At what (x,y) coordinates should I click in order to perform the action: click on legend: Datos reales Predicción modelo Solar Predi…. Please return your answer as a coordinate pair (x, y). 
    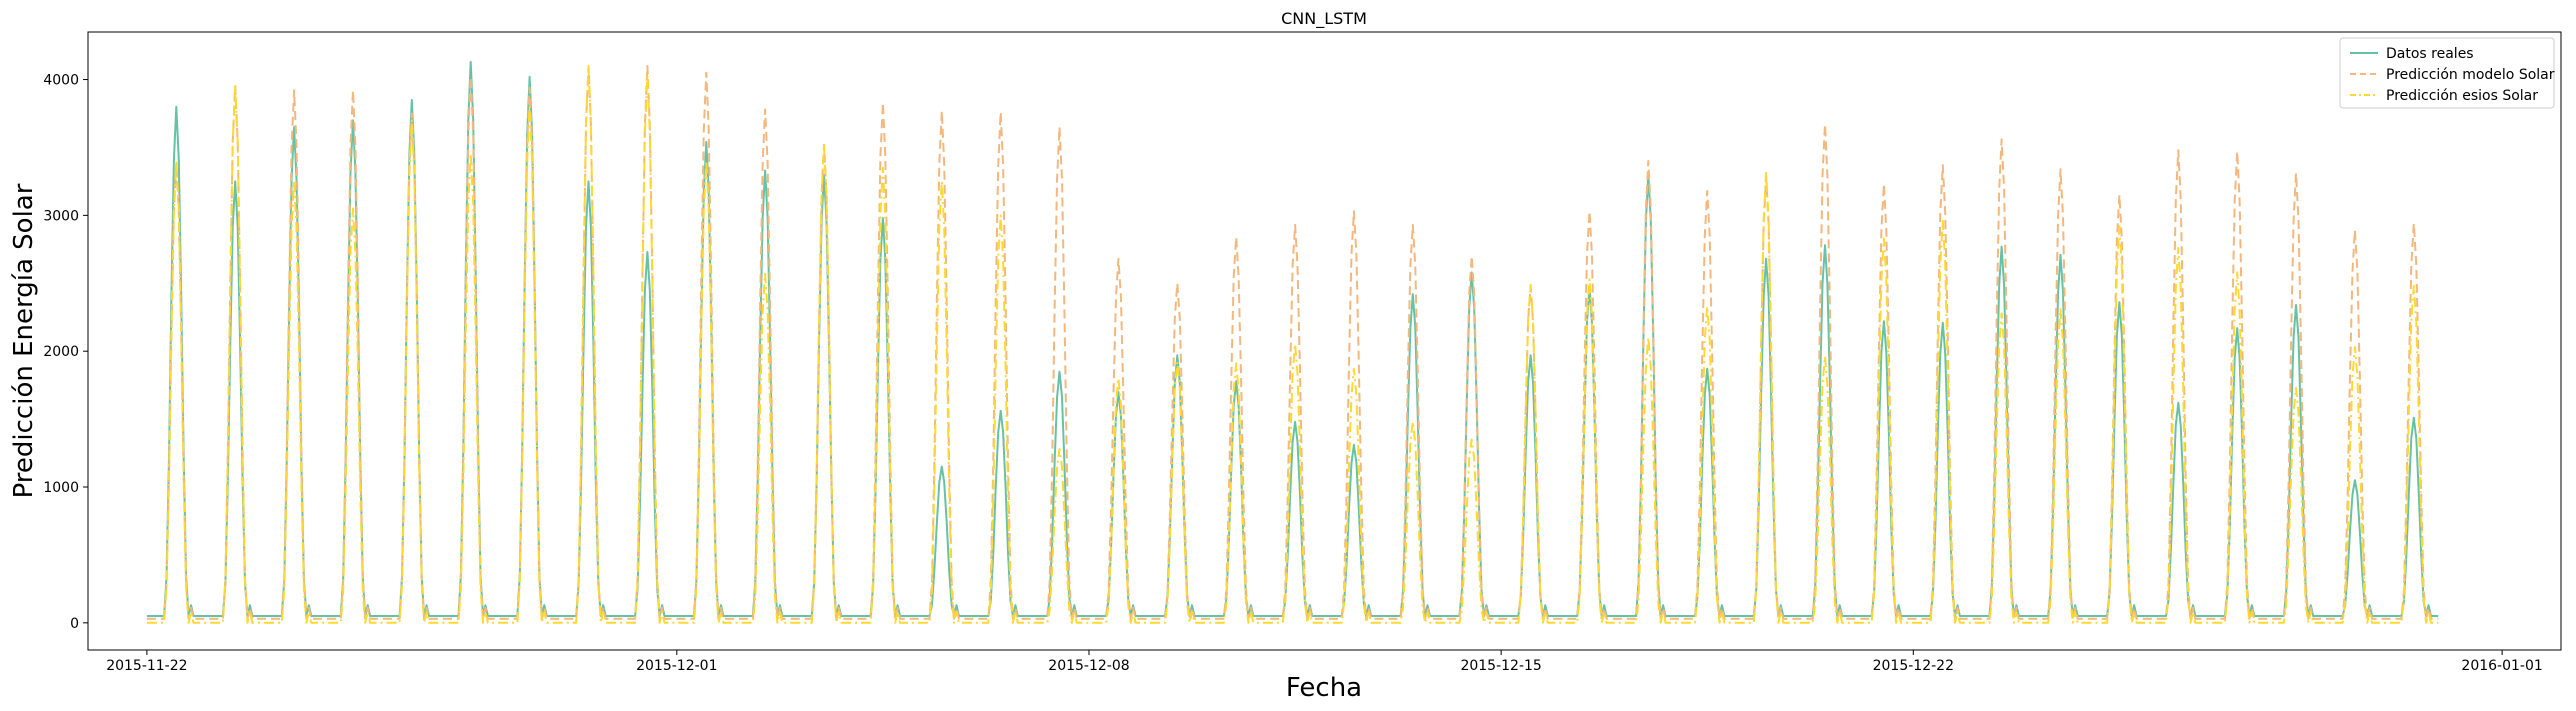
    Looking at the image, I should click on (2447, 73).